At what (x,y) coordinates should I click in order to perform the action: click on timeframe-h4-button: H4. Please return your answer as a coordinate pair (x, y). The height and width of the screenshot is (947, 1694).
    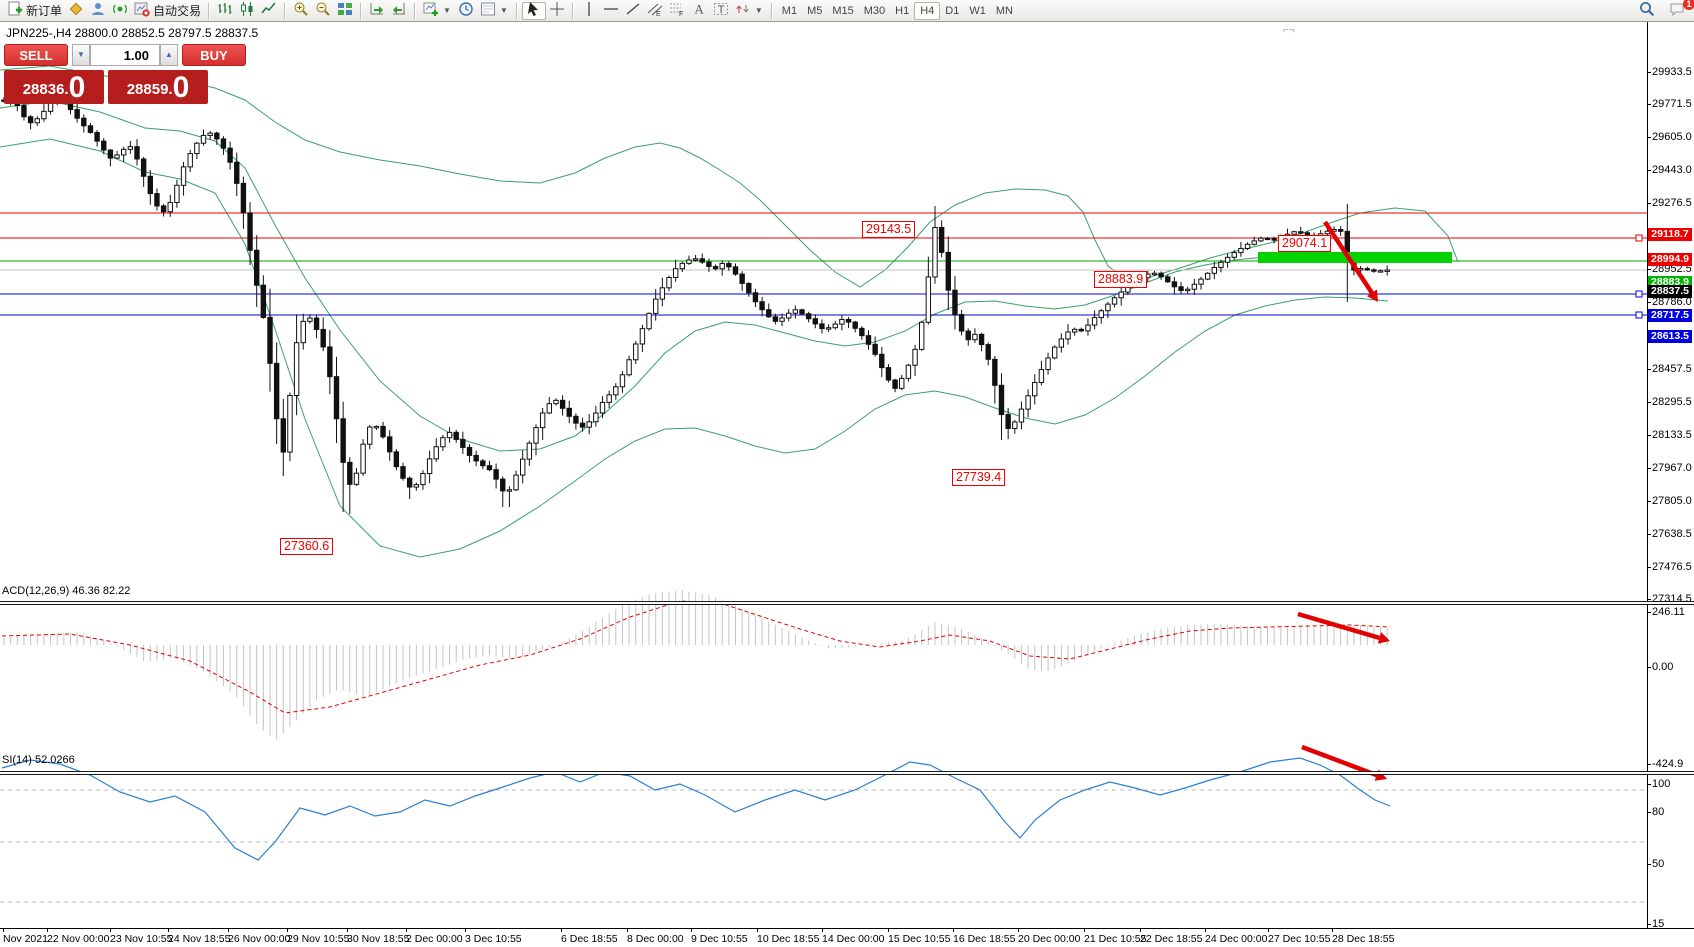
    Looking at the image, I should click on (927, 10).